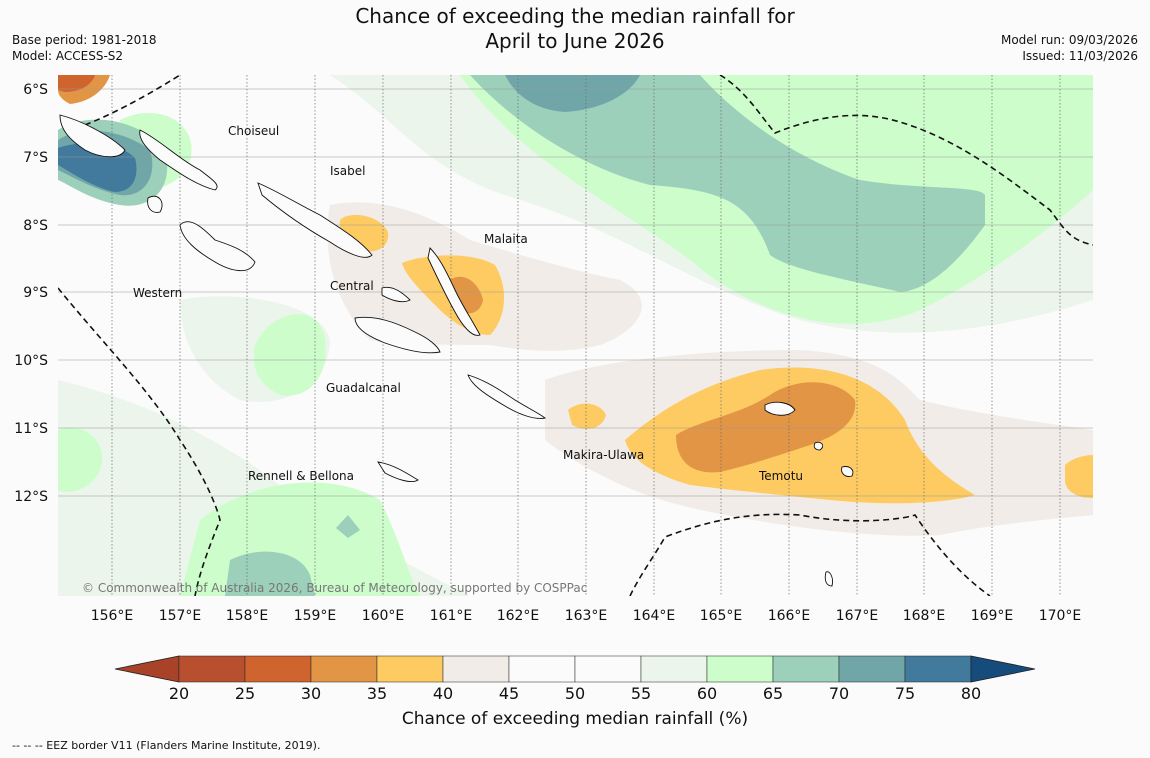 This screenshot has width=1150, height=758. Describe the element at coordinates (112, 616) in the screenshot. I see `lon-label: 156°E` at that location.